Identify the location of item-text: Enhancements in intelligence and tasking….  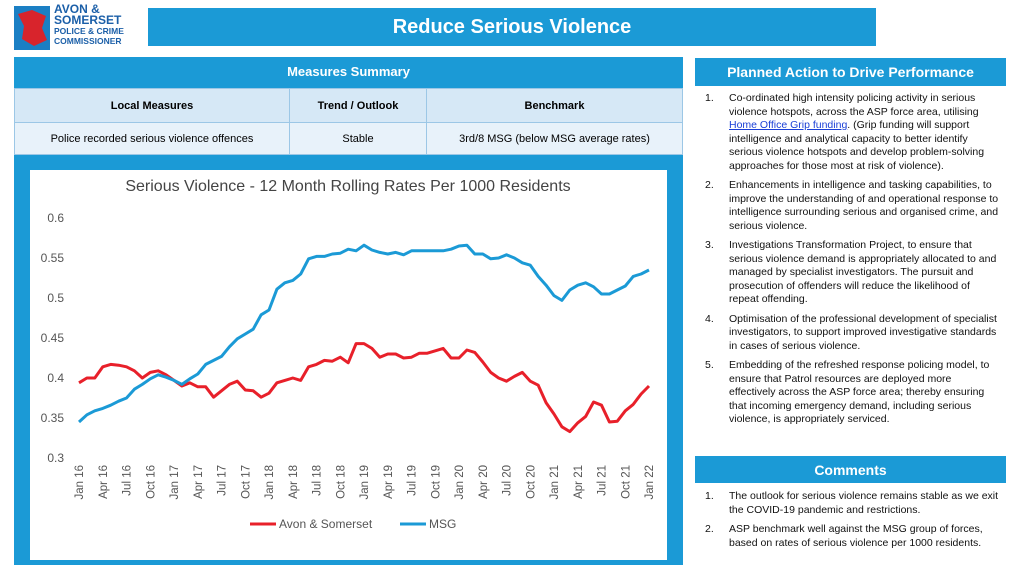
(864, 206).